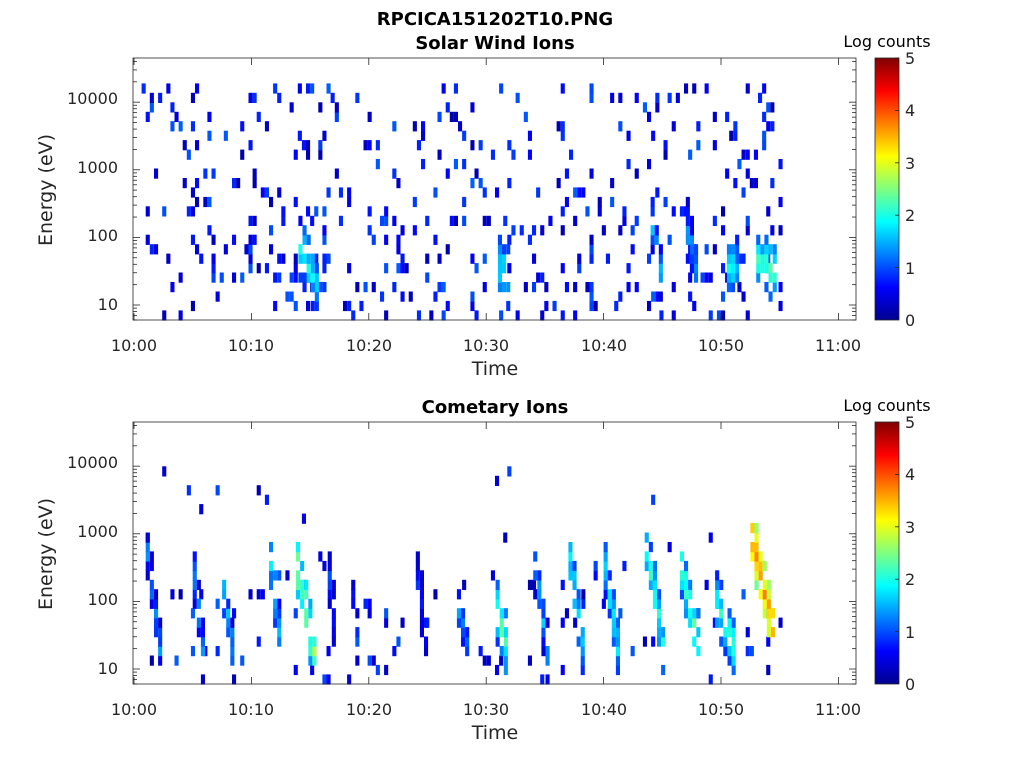 The image size is (1024, 768). Describe the element at coordinates (495, 369) in the screenshot. I see `x-axis-label: Time` at that location.